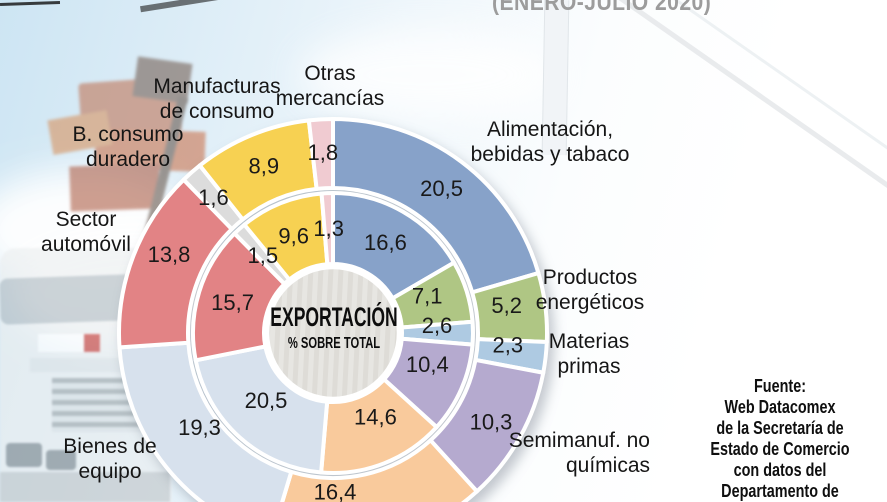 The image size is (887, 502). I want to click on callout-productos-energeticos: Productos energéticos, so click(590, 290).